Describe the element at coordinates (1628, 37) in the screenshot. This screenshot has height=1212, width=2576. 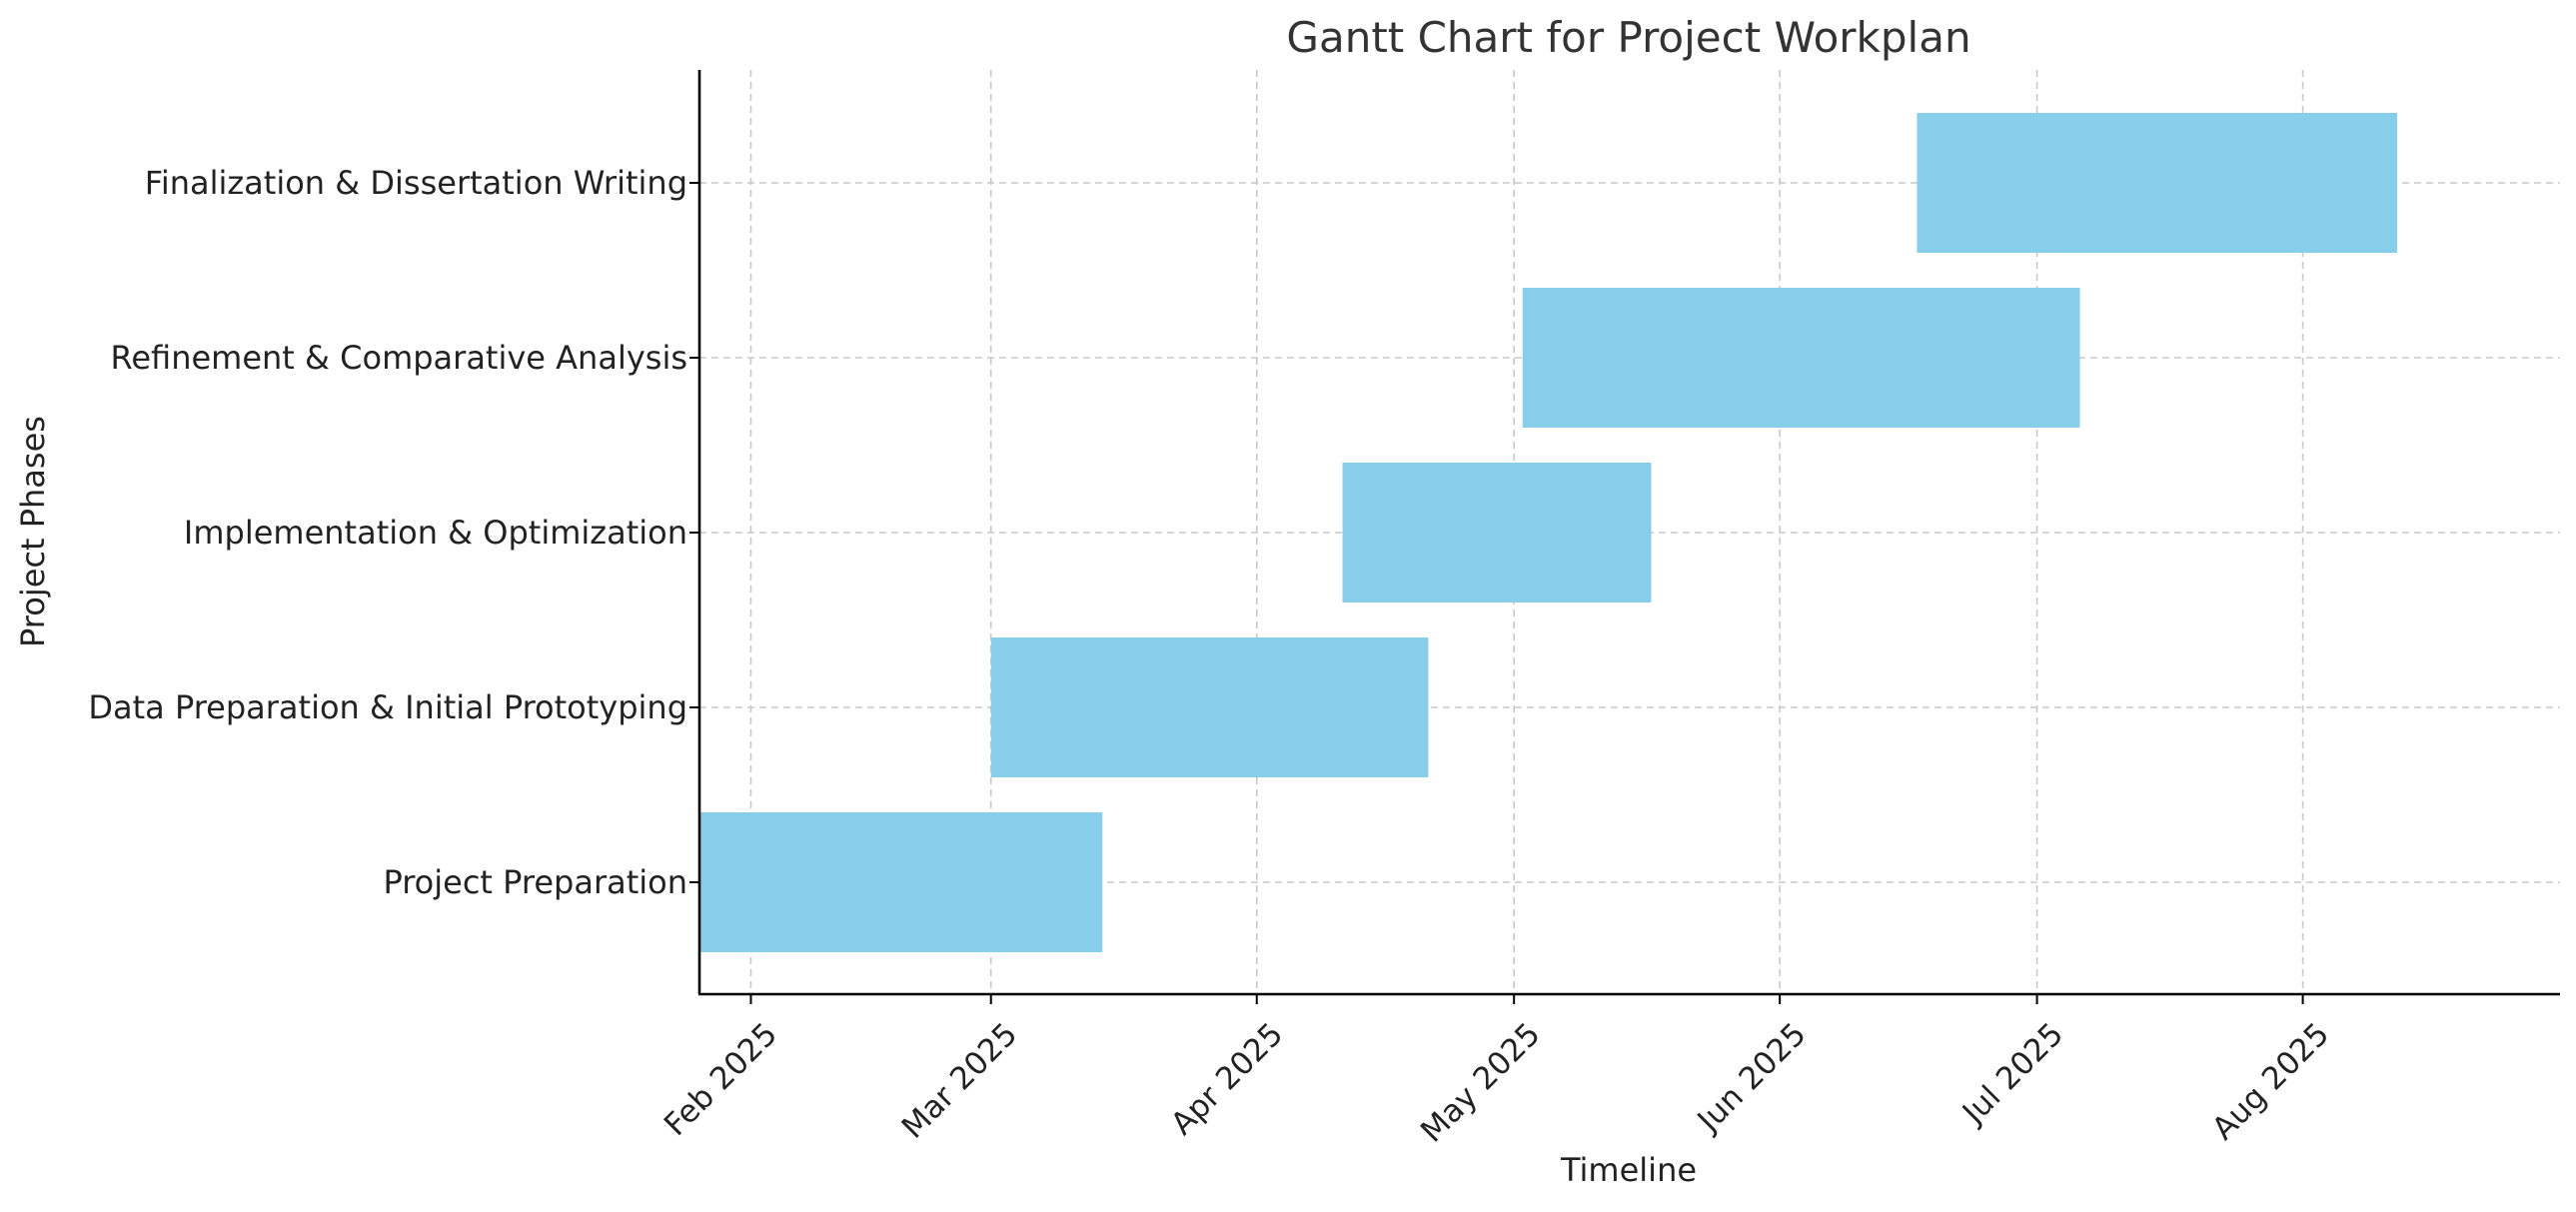
I see `chart-title: Gantt Chart for Project Workplan` at that location.